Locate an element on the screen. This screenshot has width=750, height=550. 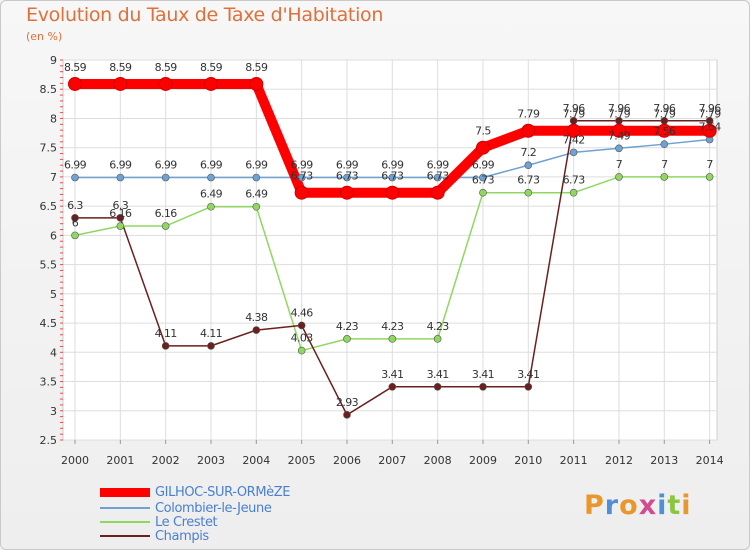
logo-letter: P is located at coordinates (594, 505).